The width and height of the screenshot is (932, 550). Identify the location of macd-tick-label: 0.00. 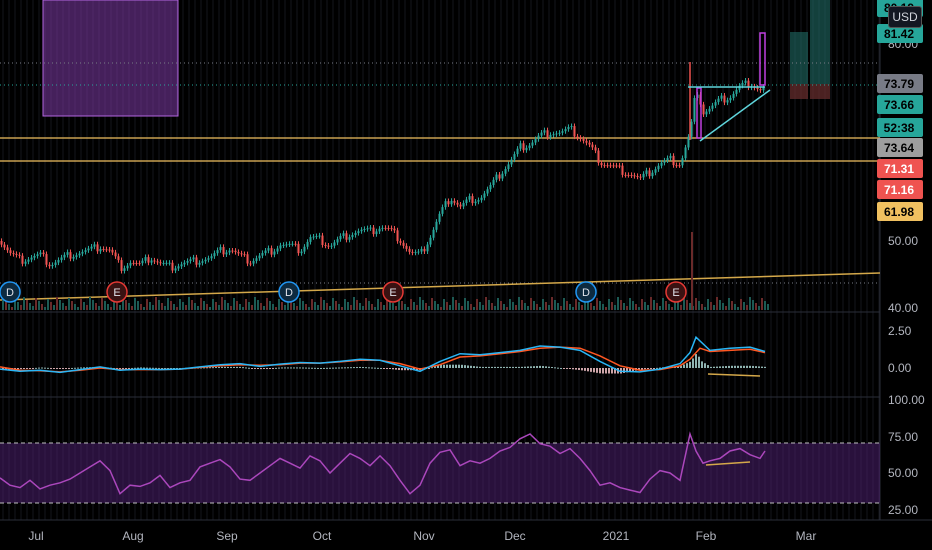
(900, 368).